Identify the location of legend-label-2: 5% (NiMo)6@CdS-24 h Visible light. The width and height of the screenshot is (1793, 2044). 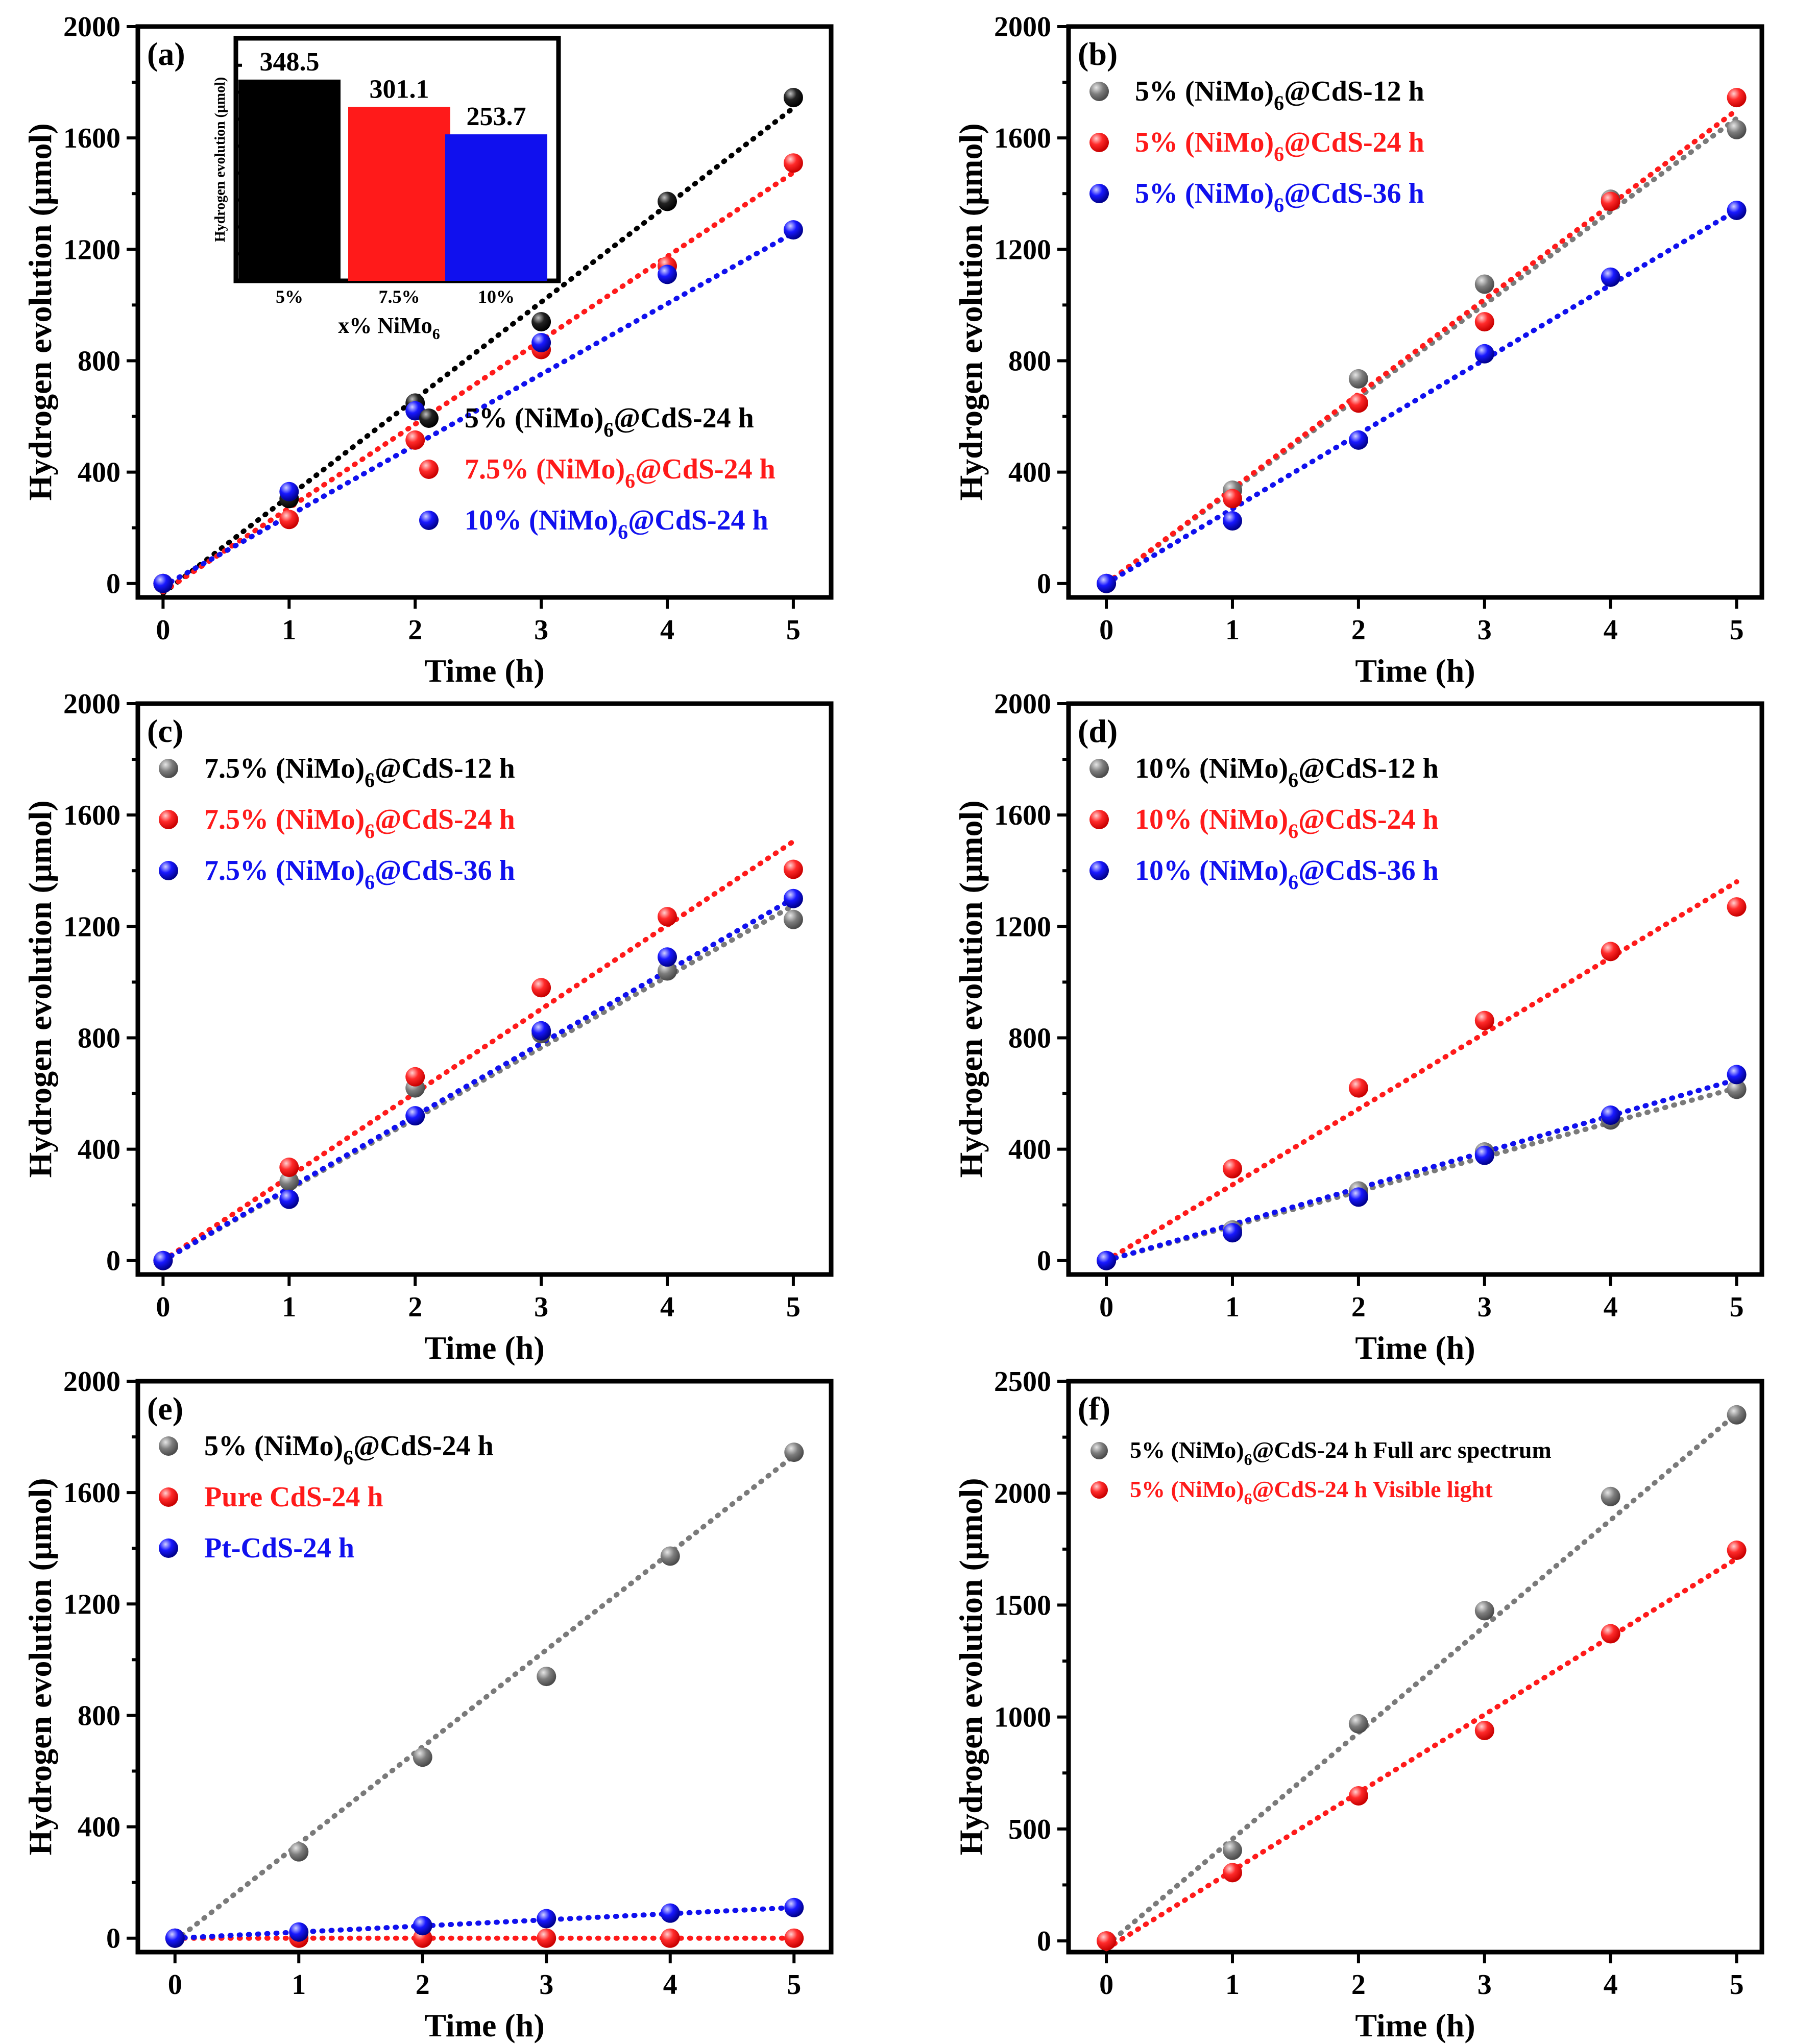
(1311, 1492).